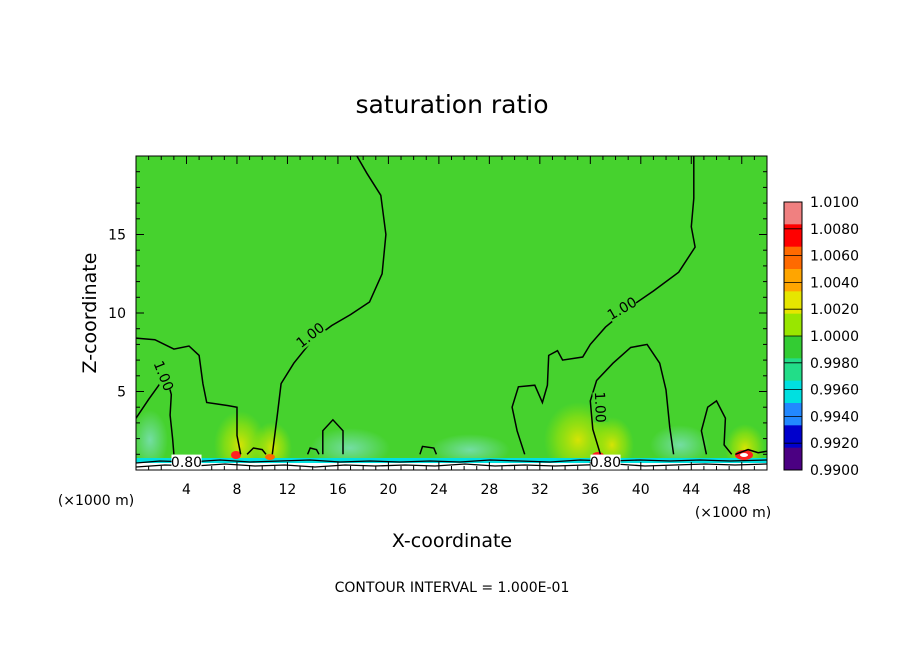 Image resolution: width=904 pixels, height=654 pixels. What do you see at coordinates (388, 490) in the screenshot?
I see `x-tick-label: 20` at bounding box center [388, 490].